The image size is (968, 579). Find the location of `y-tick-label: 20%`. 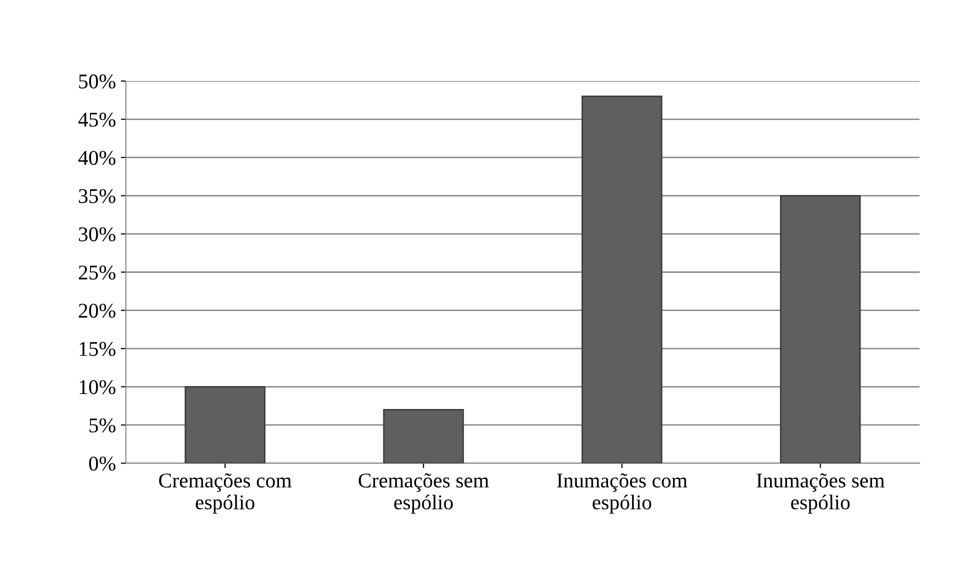

y-tick-label: 20% is located at coordinates (97, 311).